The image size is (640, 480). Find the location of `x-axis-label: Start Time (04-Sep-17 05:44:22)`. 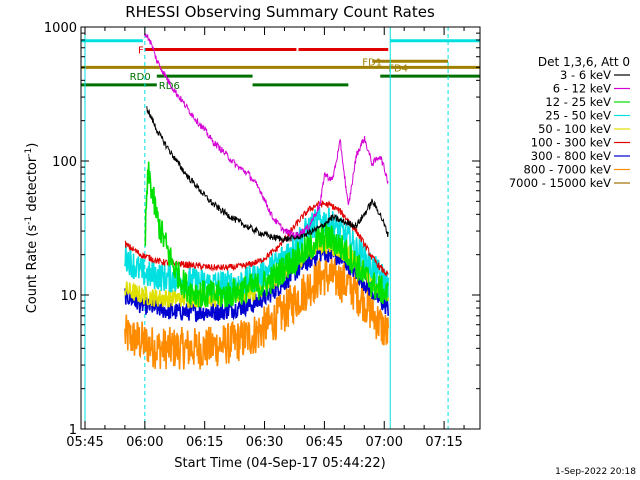

x-axis-label: Start Time (04-Sep-17 05:44:22) is located at coordinates (279, 463).